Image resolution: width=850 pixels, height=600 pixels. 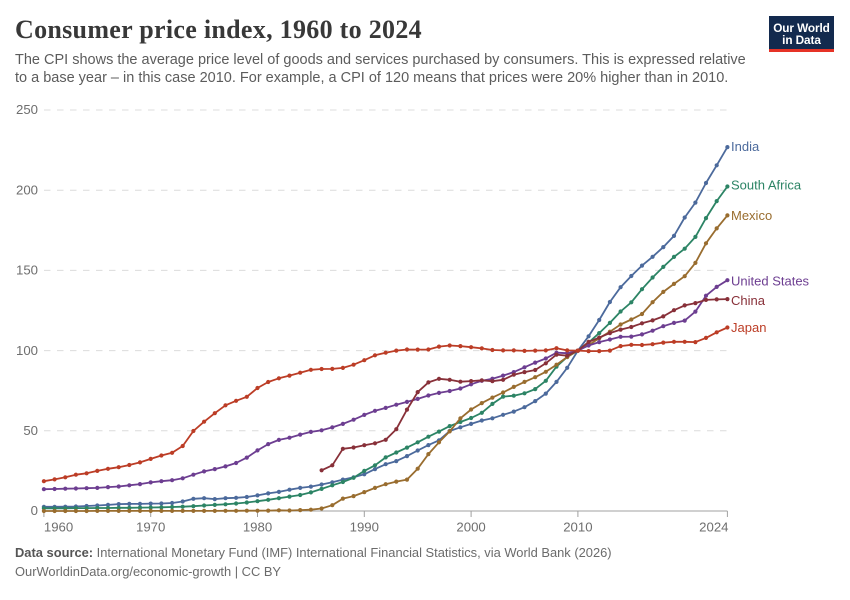 What do you see at coordinates (470, 526) in the screenshot?
I see `svg-text: 2000` at bounding box center [470, 526].